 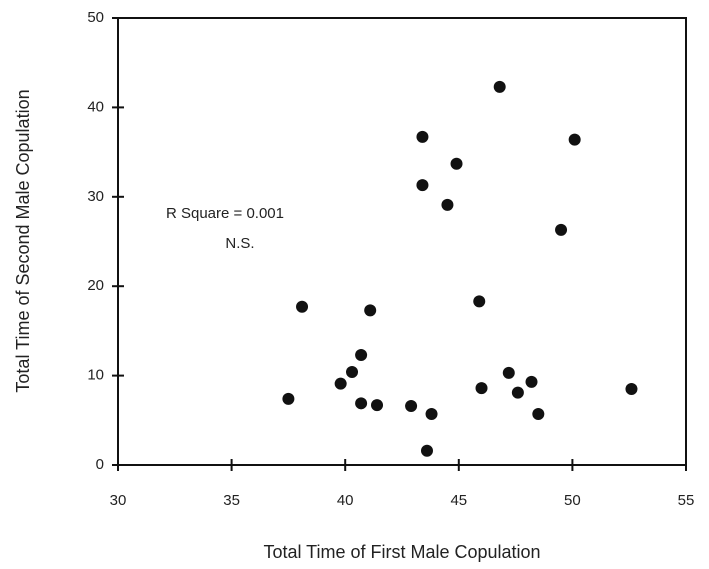 What do you see at coordinates (95, 106) in the screenshot?
I see `y-tick-label: 40` at bounding box center [95, 106].